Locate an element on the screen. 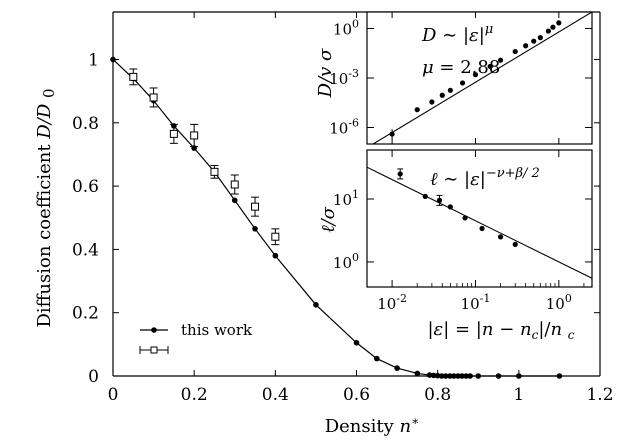 The width and height of the screenshot is (634, 443). main-y-tick-label: 1 is located at coordinates (93, 60).